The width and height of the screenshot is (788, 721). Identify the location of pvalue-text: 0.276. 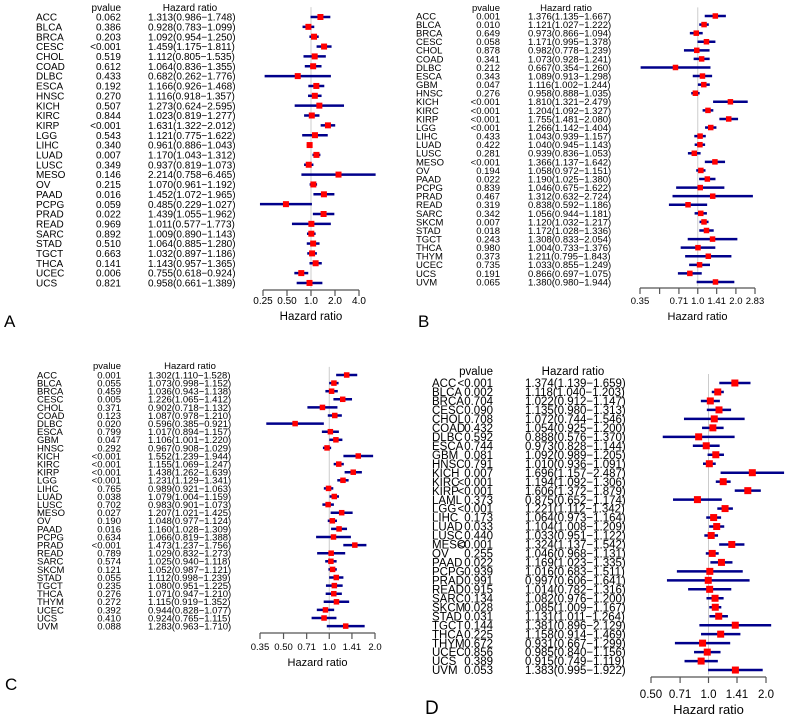
(109, 594).